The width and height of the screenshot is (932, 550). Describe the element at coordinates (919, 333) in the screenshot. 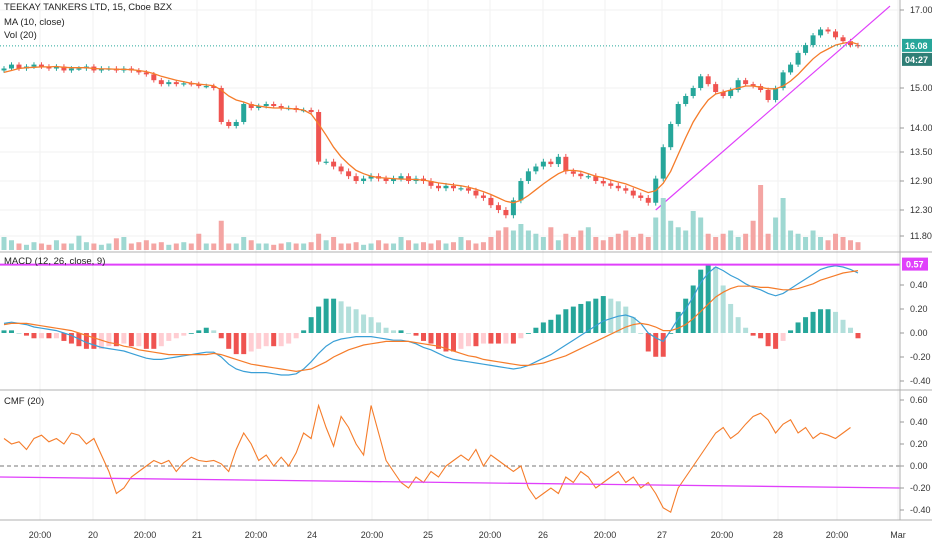

I see `macd-tick-label: 0.00` at that location.